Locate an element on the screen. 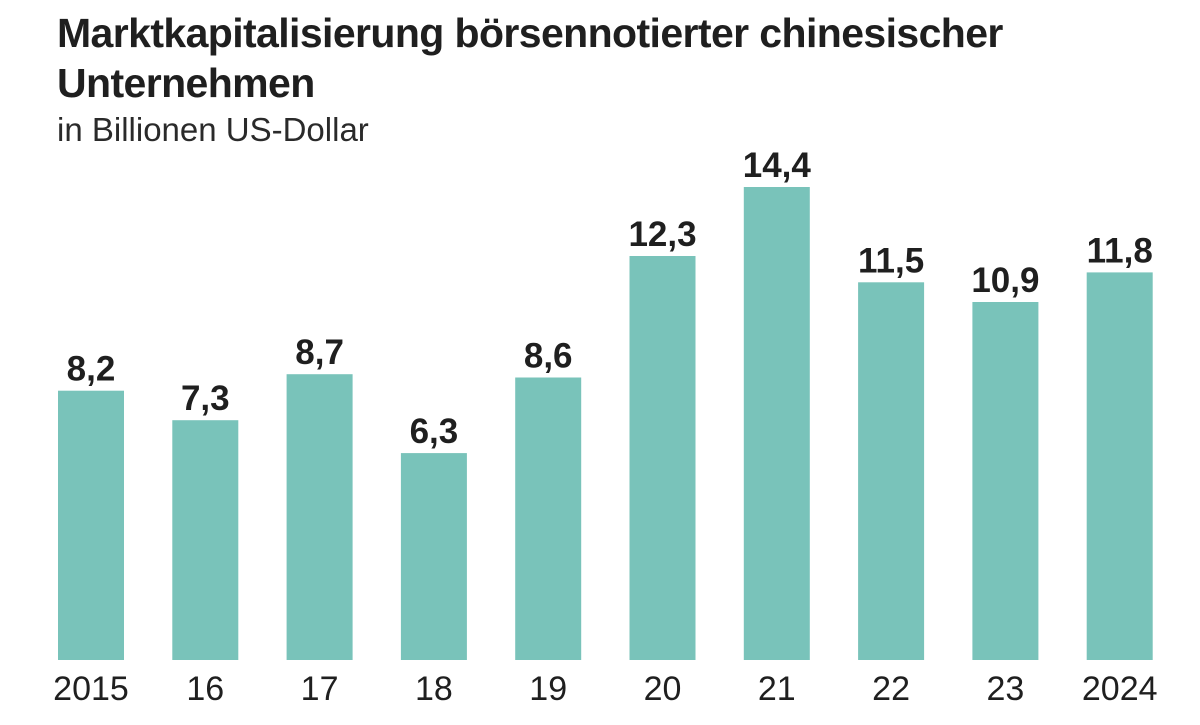 Image resolution: width=1200 pixels, height=725 pixels. bar-value-label-17: 8,7 is located at coordinates (319, 352).